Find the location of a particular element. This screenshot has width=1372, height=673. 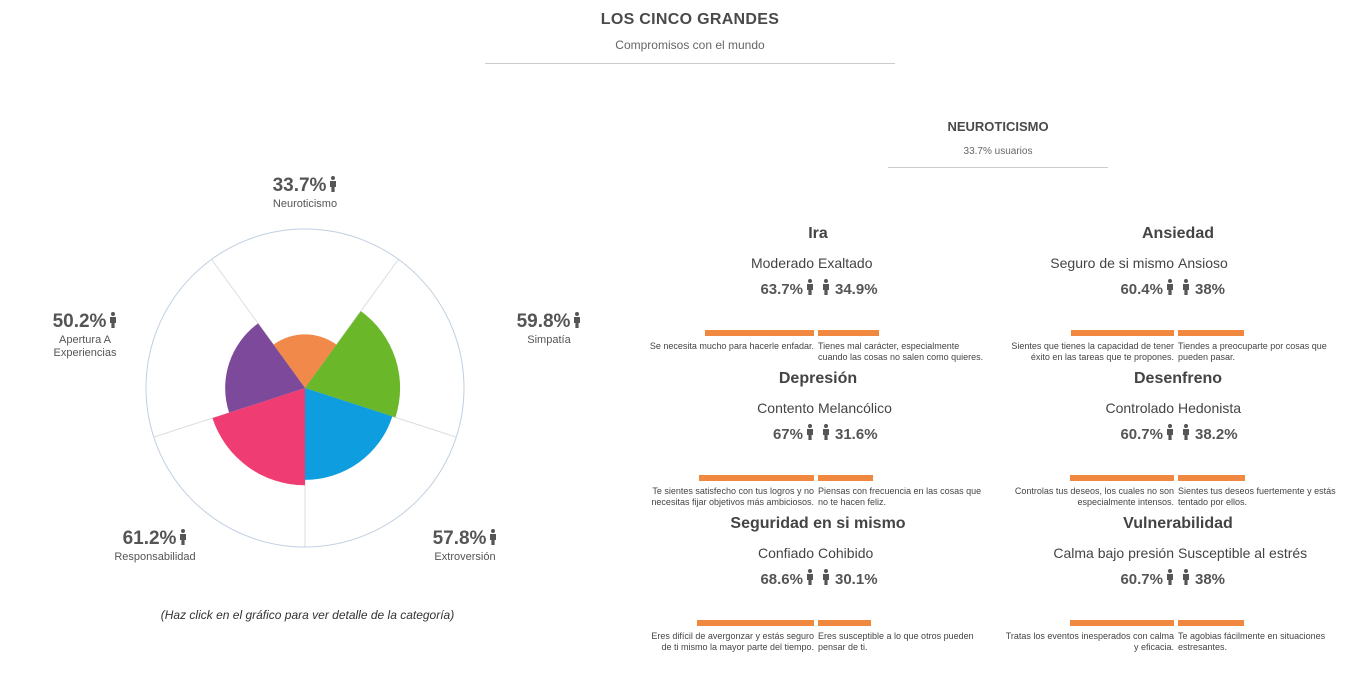

facet-title: Ira is located at coordinates (818, 233).